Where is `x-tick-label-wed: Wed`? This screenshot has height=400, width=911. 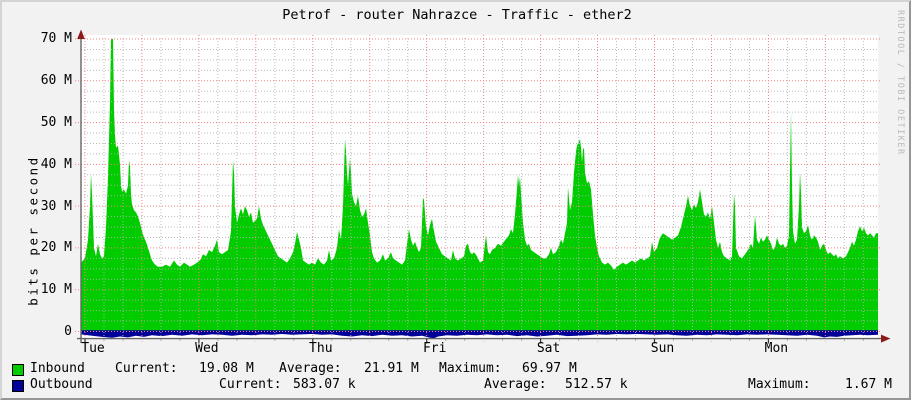
x-tick-label-wed: Wed is located at coordinates (207, 348).